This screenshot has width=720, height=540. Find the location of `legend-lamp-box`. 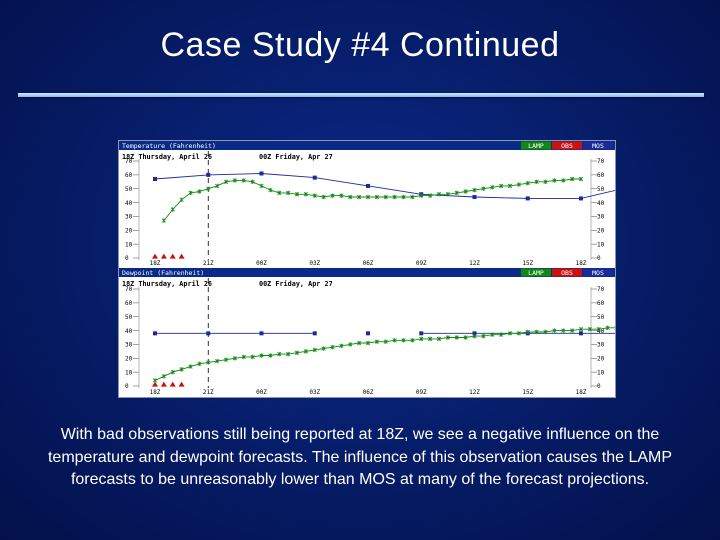

legend-lamp-box is located at coordinates (536, 272).